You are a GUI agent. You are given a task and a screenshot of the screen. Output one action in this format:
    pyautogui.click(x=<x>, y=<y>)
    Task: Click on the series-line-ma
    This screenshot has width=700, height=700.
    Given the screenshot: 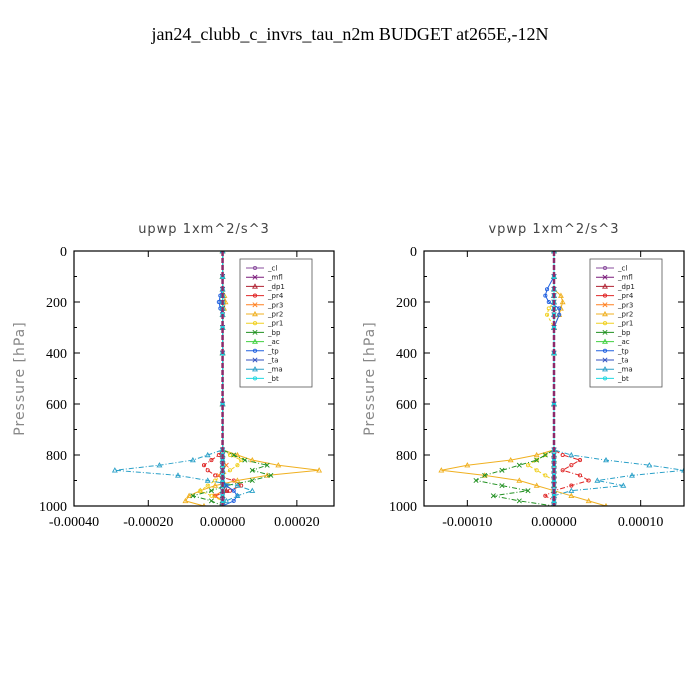 What is the action you would take?
    pyautogui.click(x=184, y=378)
    